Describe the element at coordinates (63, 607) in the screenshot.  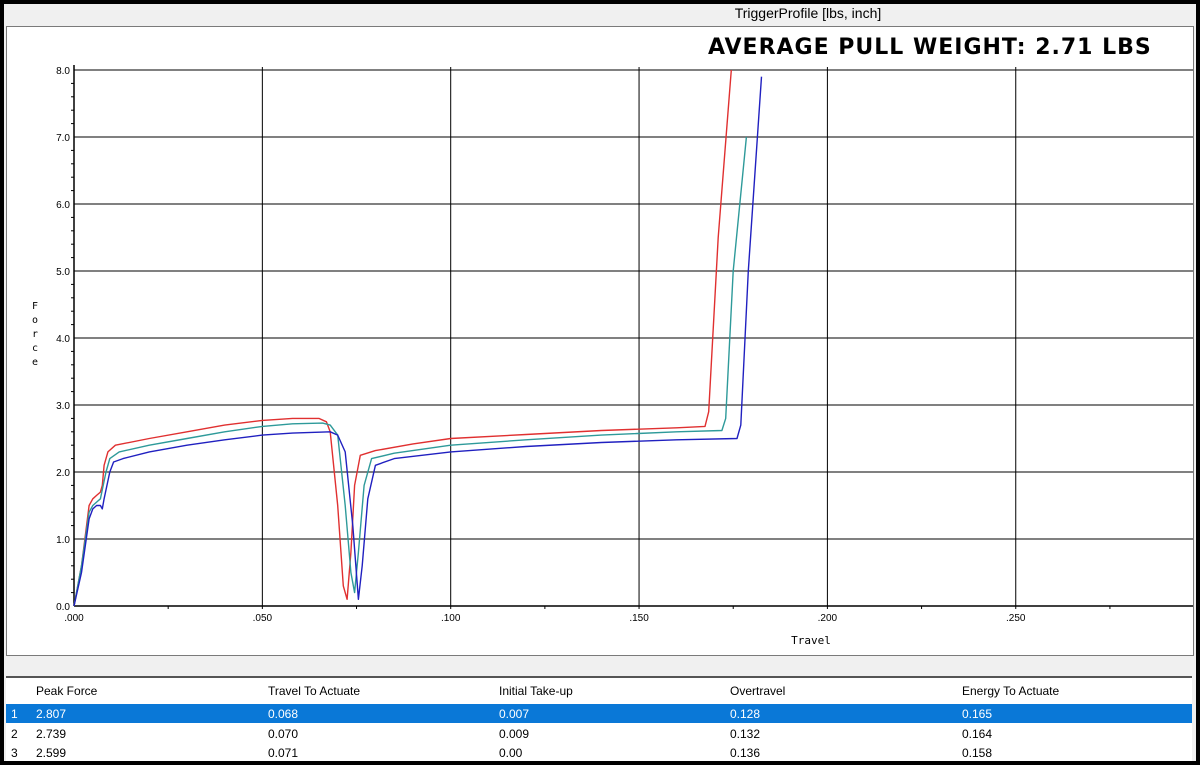
I see `y-tick-label: 0.0` at that location.